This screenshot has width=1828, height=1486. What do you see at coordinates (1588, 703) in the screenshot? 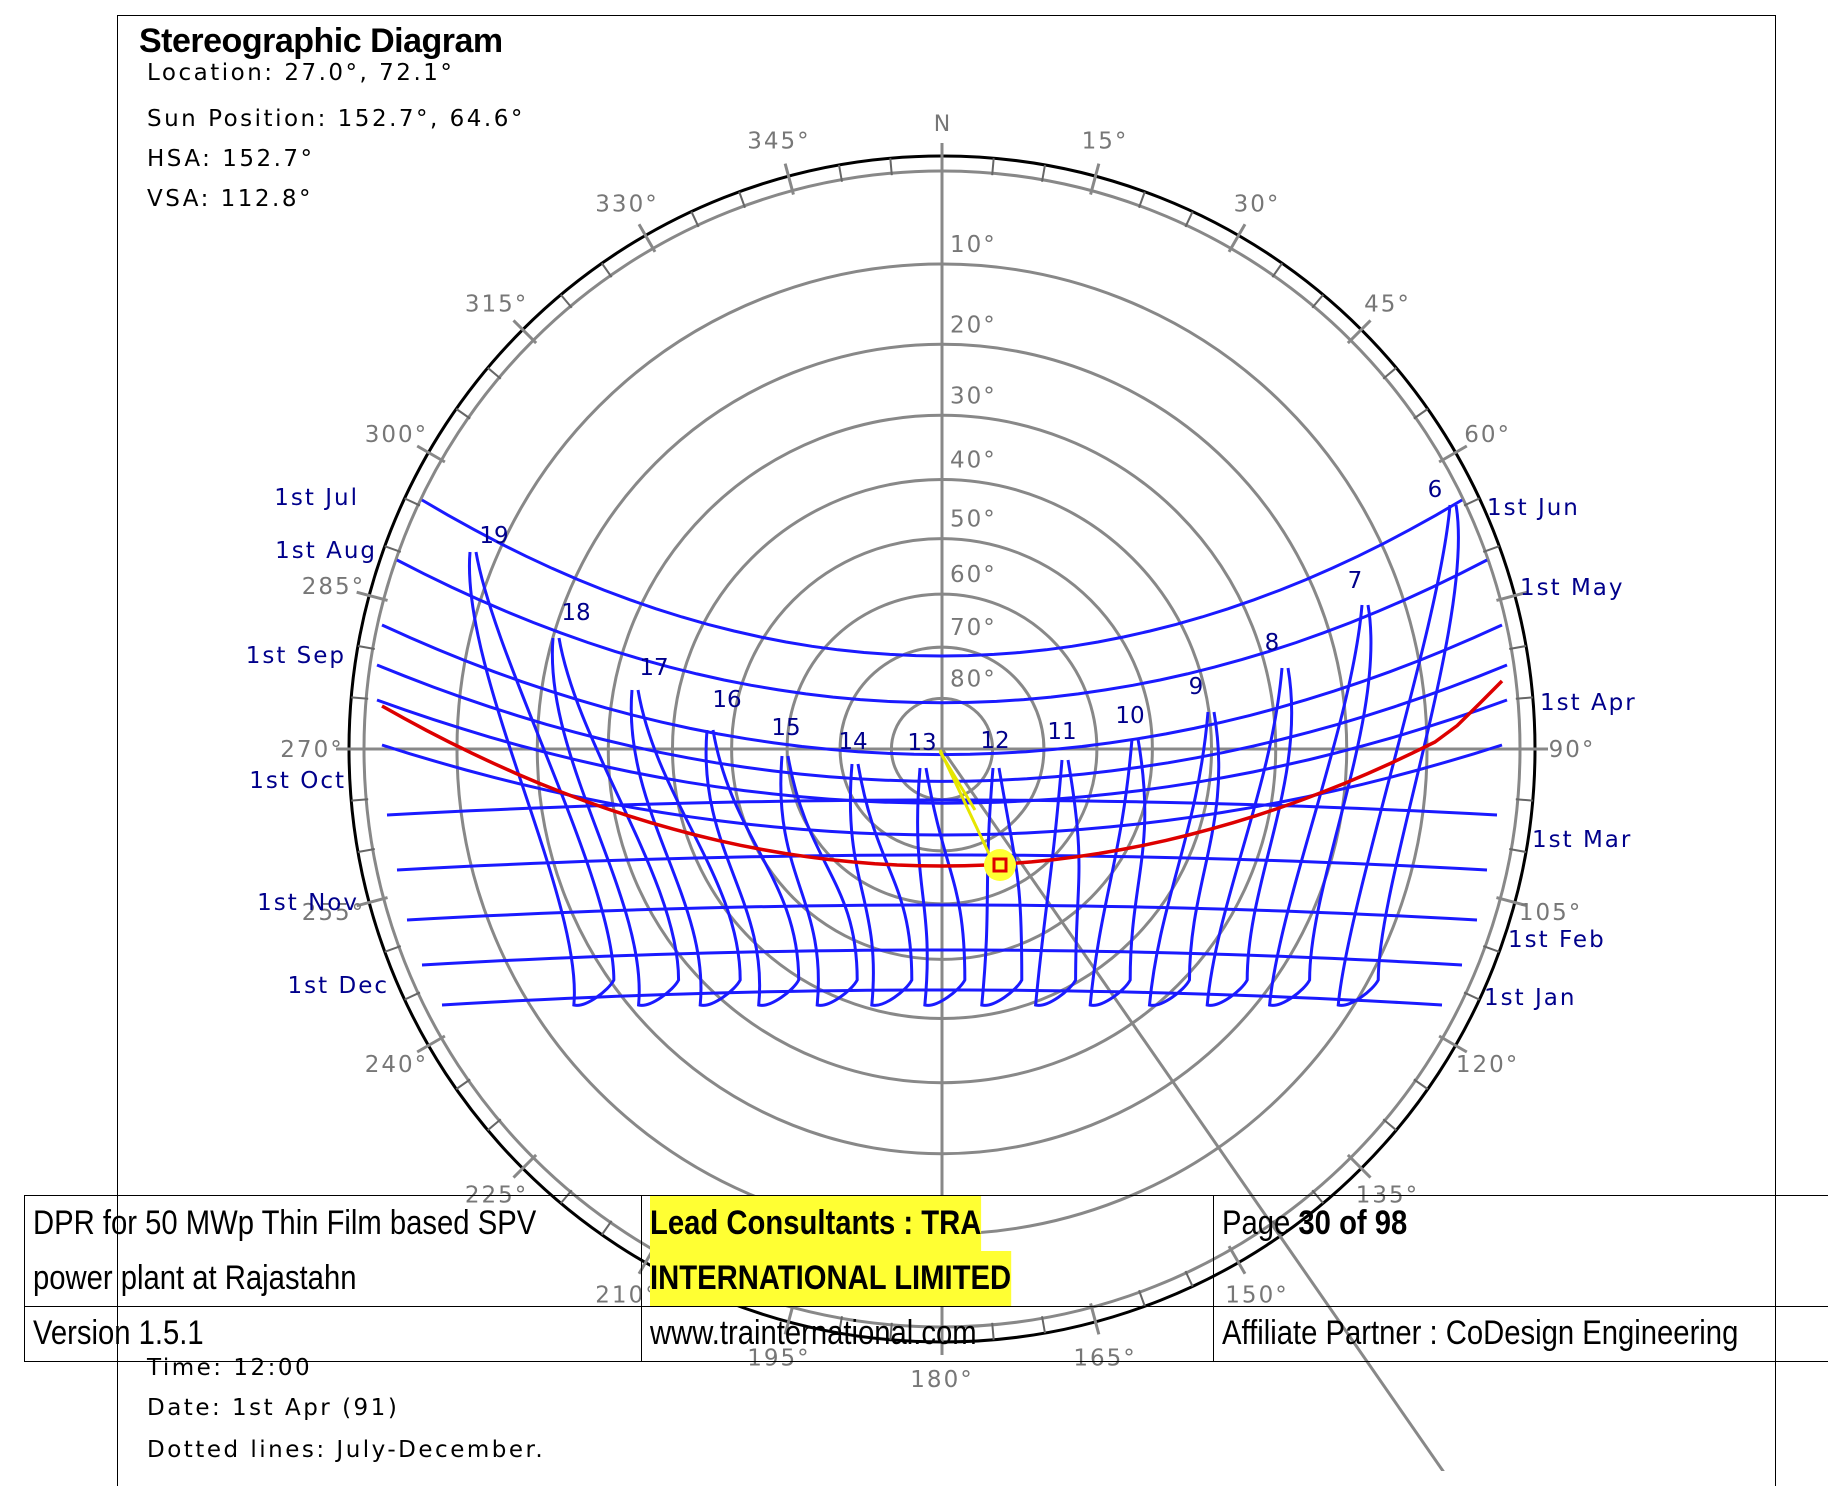
I see `date-label-right: 1st Apr` at bounding box center [1588, 703].